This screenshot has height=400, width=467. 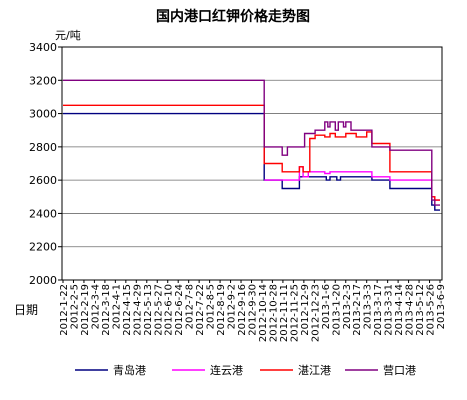 I want to click on x-tick-label: 2013-3-3, so click(x=368, y=306).